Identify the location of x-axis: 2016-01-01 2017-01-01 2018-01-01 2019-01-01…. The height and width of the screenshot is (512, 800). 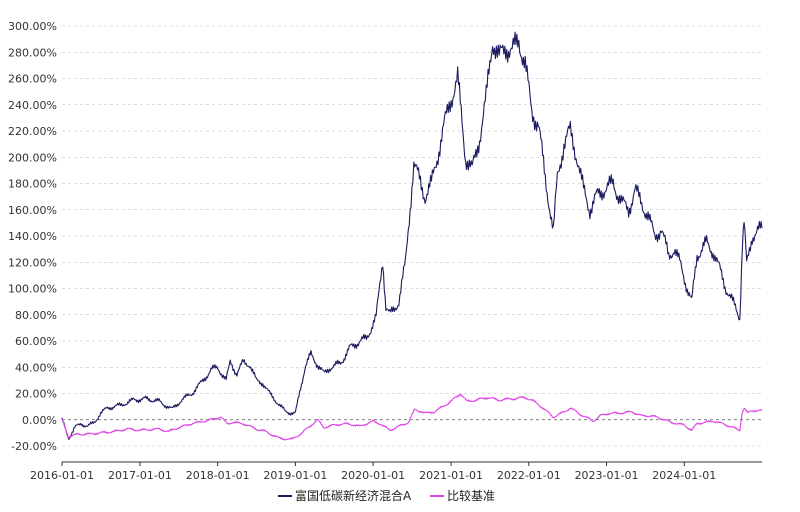
(396, 471).